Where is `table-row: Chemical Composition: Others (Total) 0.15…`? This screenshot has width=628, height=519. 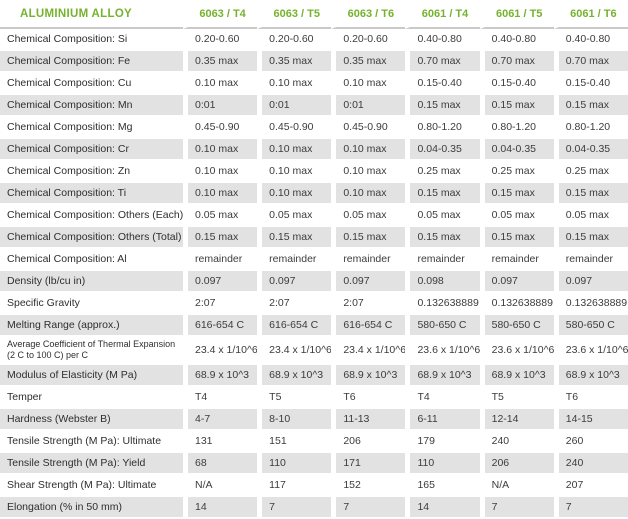 table-row: Chemical Composition: Others (Total) 0.15… is located at coordinates (314, 238).